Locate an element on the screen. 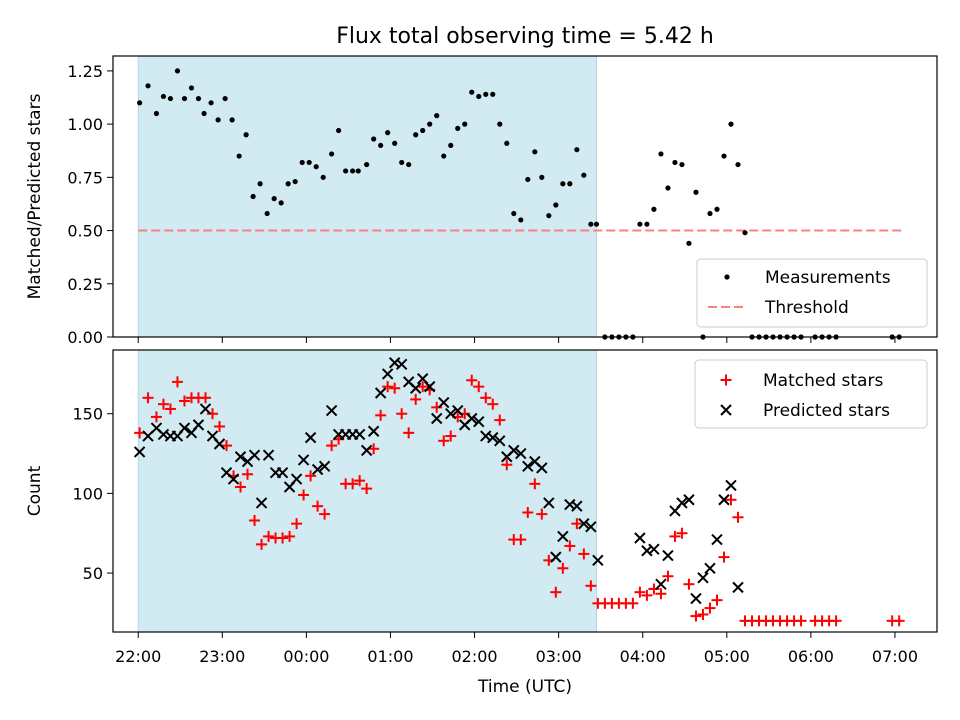 The width and height of the screenshot is (960, 720). bottom-legend: Matched stars Predicted stars is located at coordinates (811, 394).